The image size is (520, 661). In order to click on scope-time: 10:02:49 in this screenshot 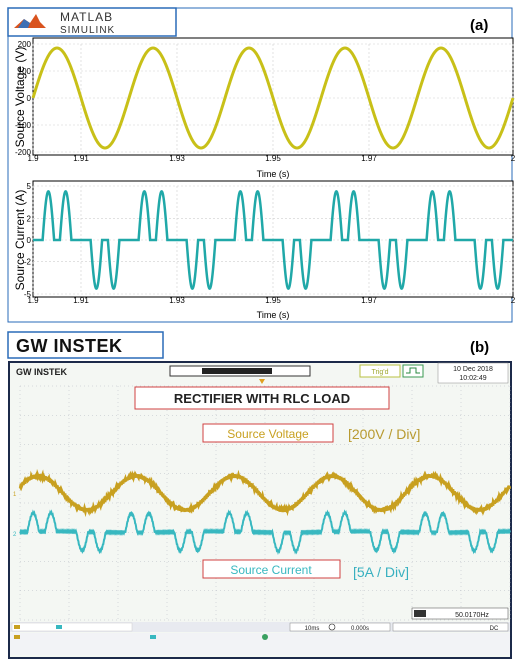, I will do `click(472, 378)`.